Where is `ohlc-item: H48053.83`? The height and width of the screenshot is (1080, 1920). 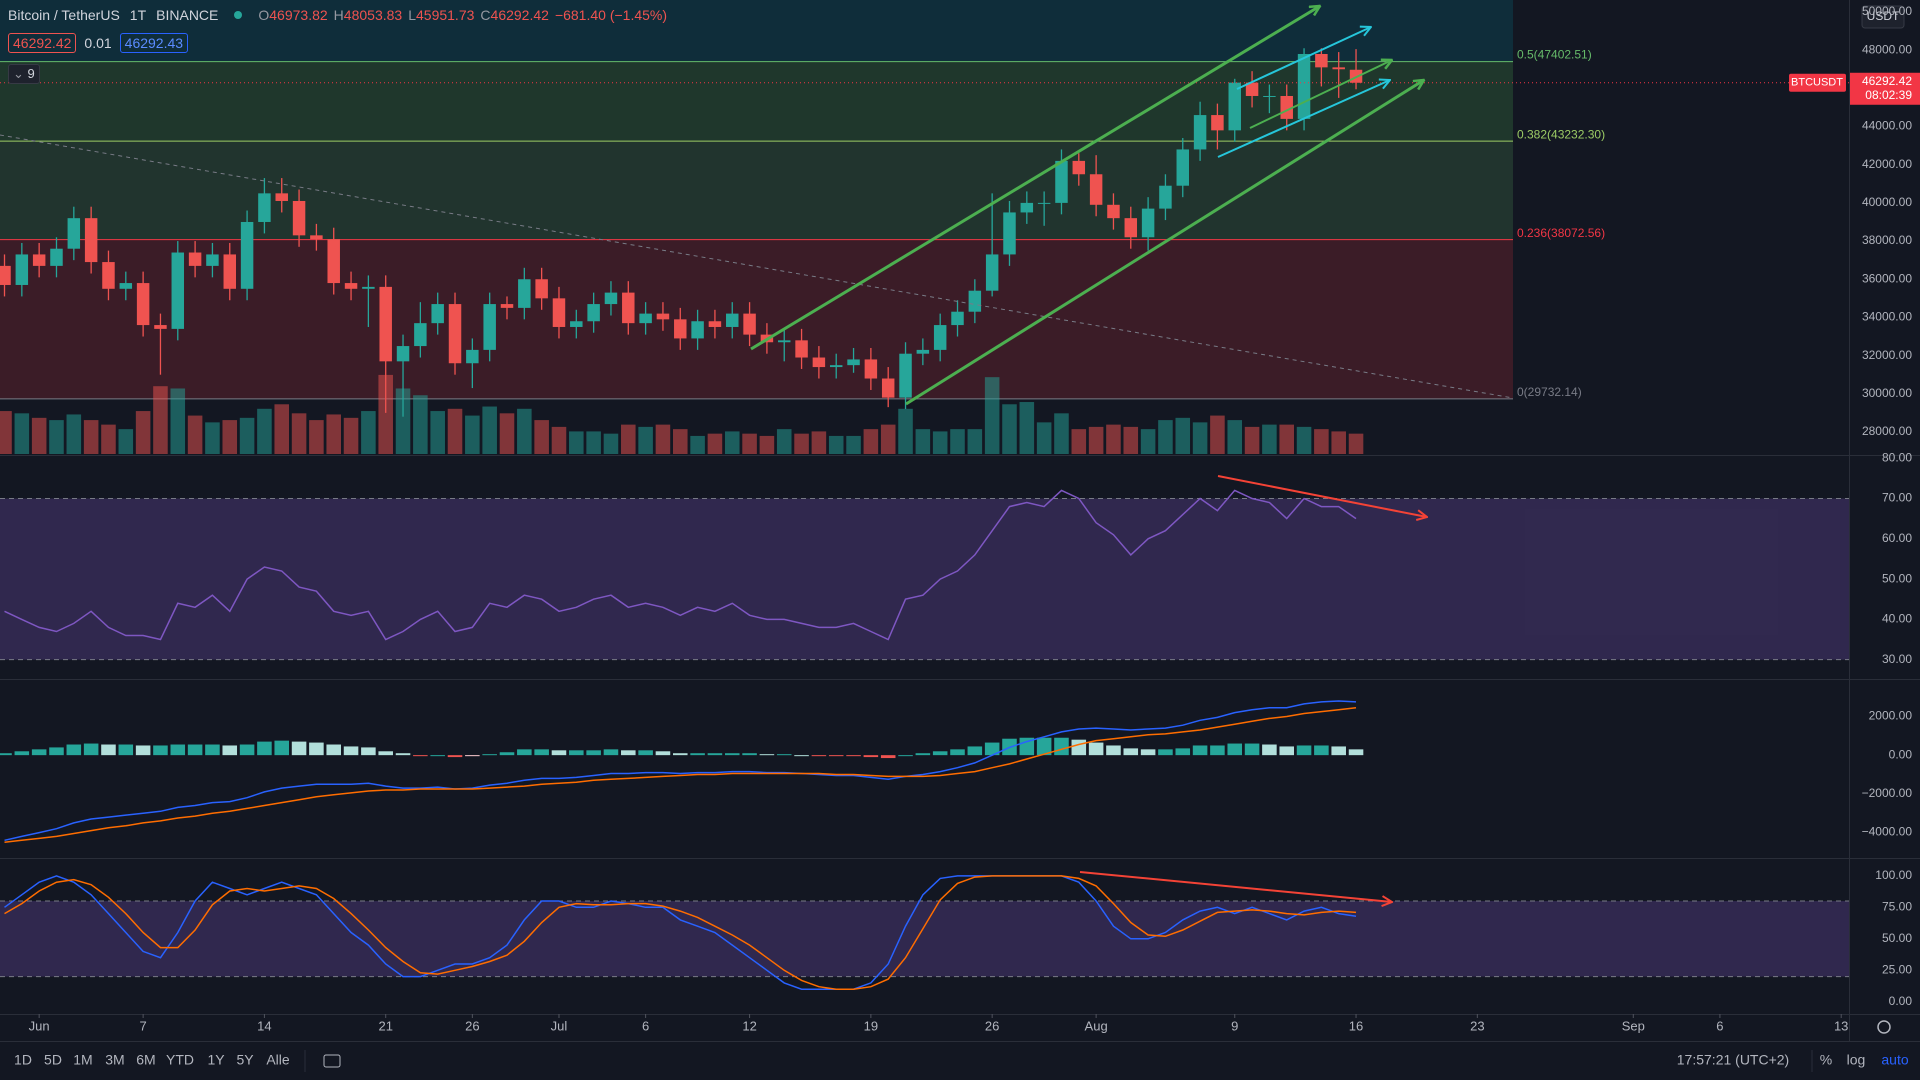
ohlc-item: H48053.83 is located at coordinates (368, 15).